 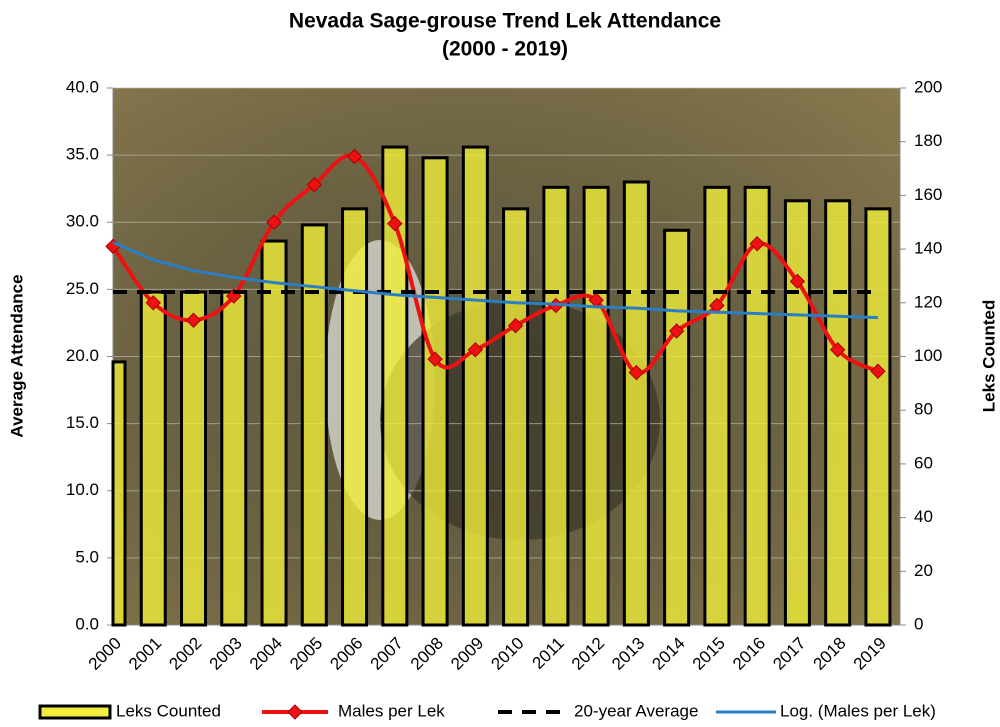 I want to click on x-tick-label: 2002, so click(x=185, y=654).